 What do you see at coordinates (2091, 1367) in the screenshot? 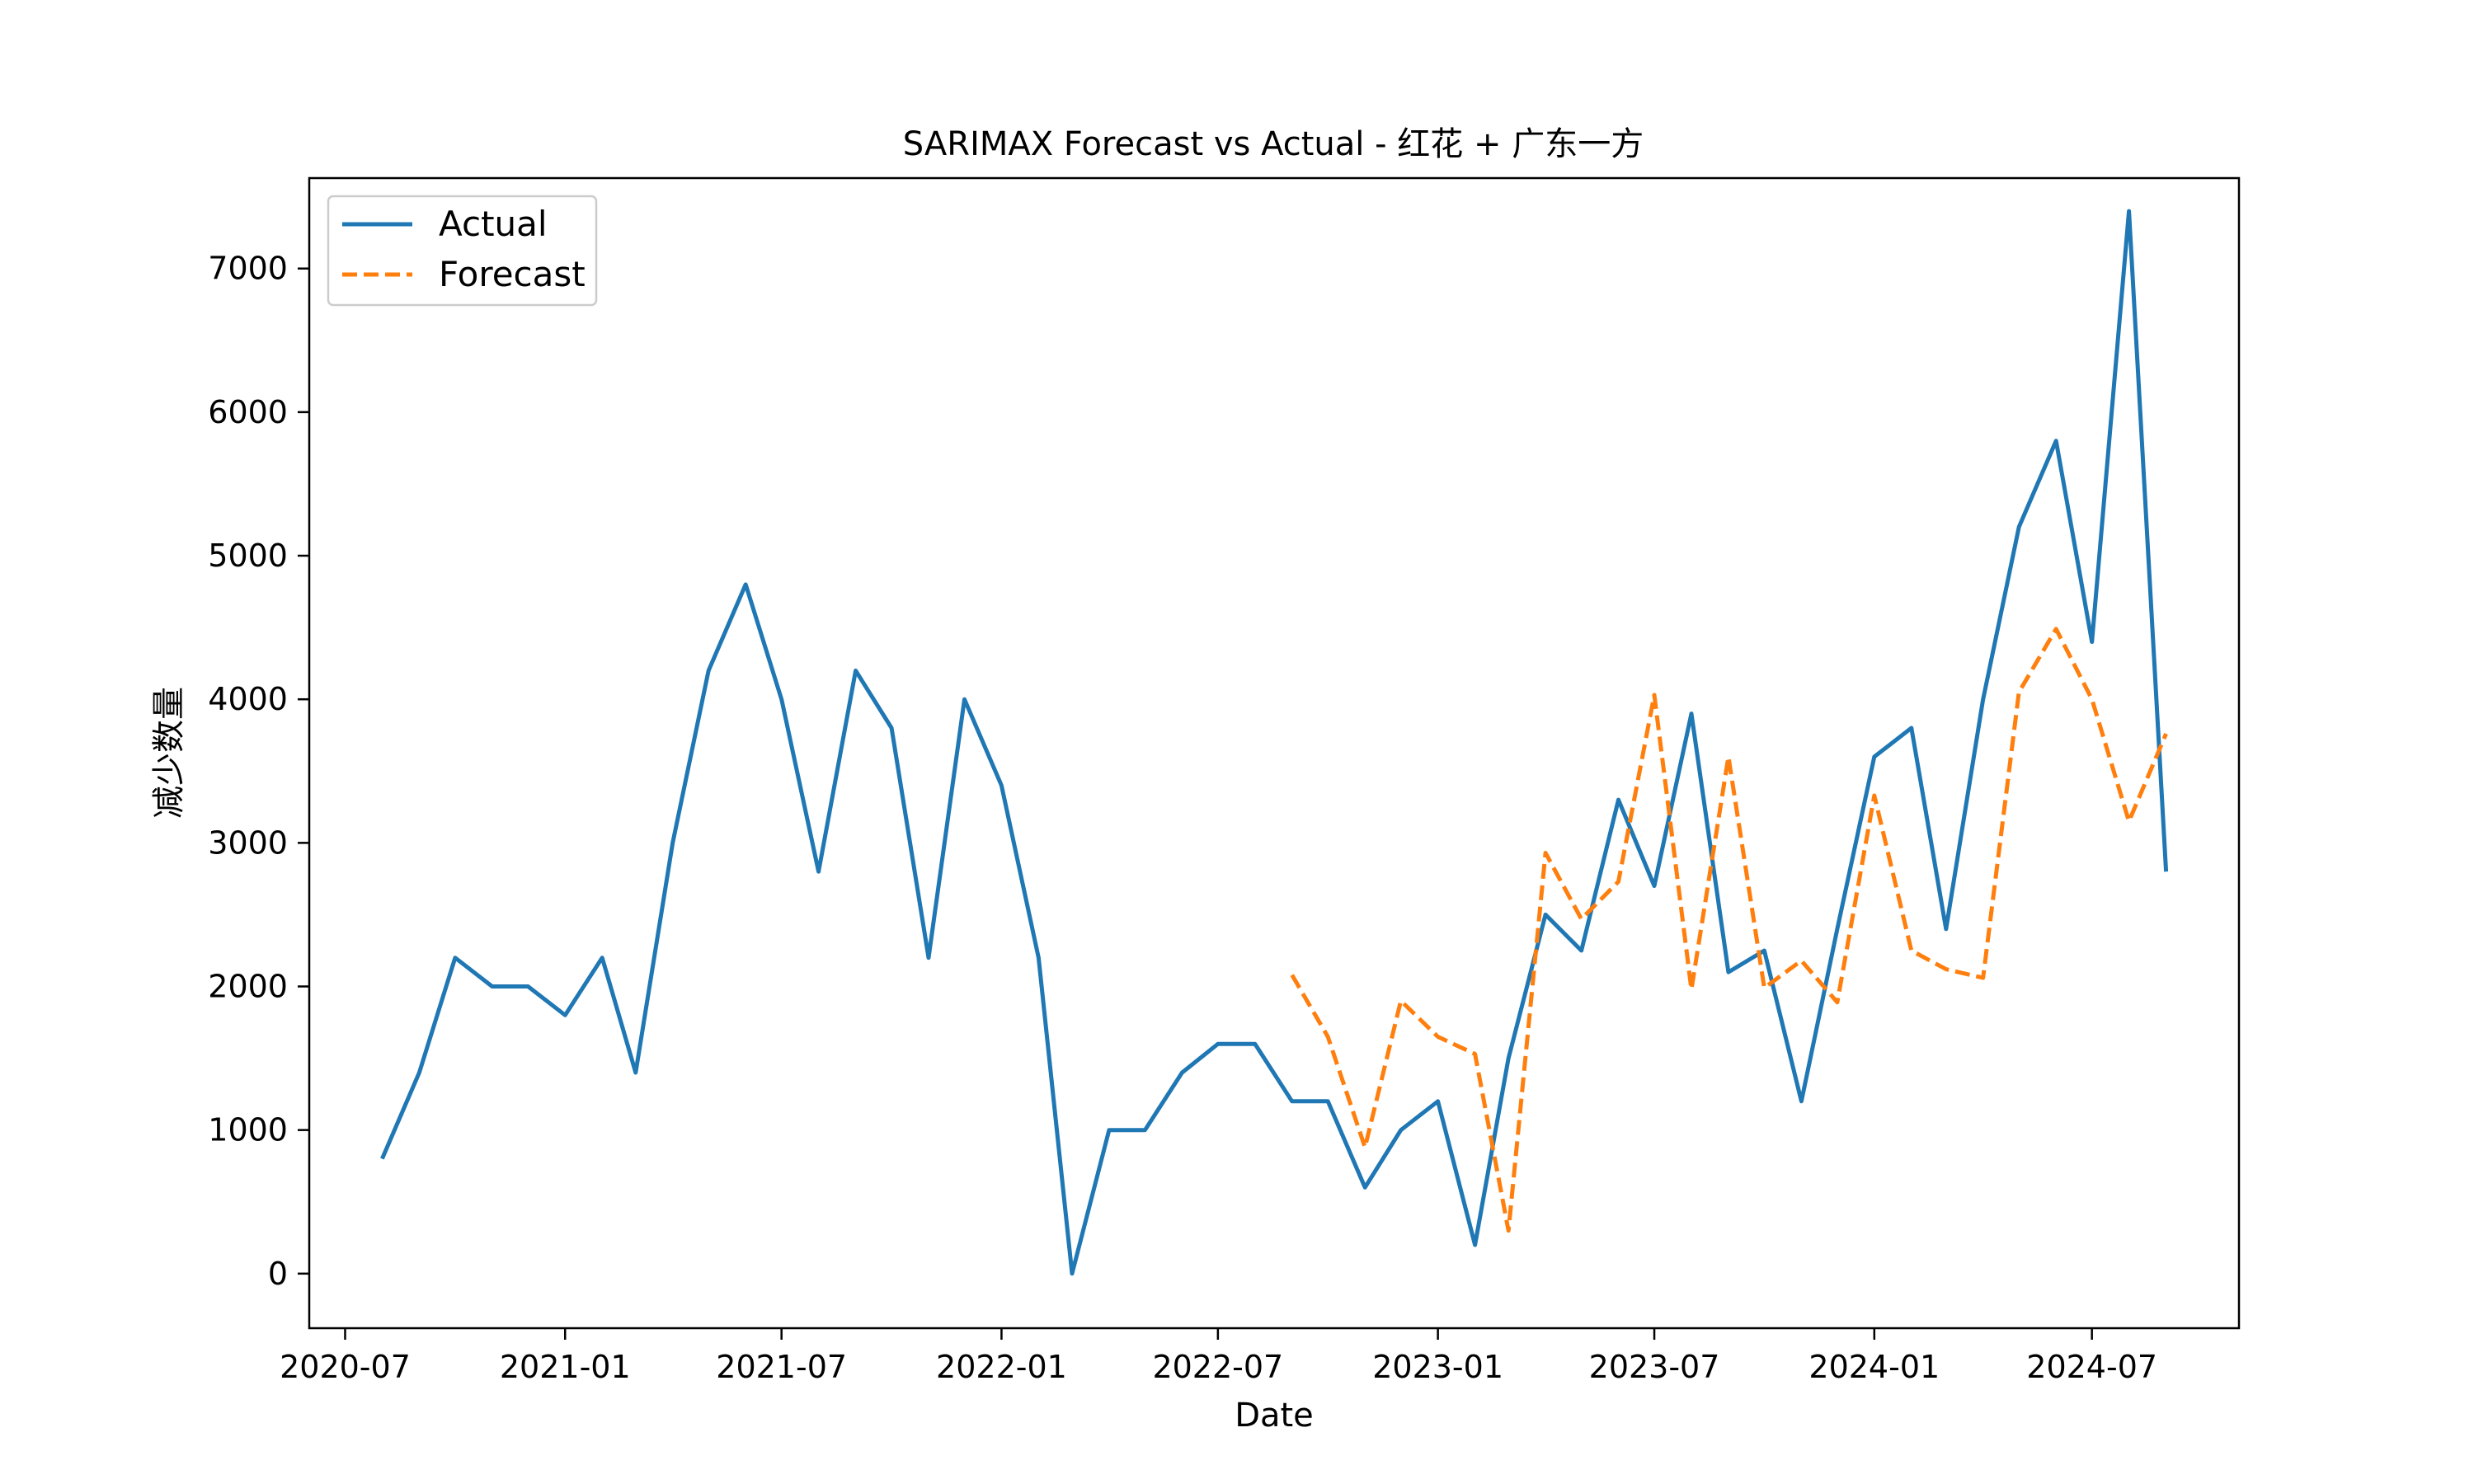
I see `x-tick-label: 2024-07` at bounding box center [2091, 1367].